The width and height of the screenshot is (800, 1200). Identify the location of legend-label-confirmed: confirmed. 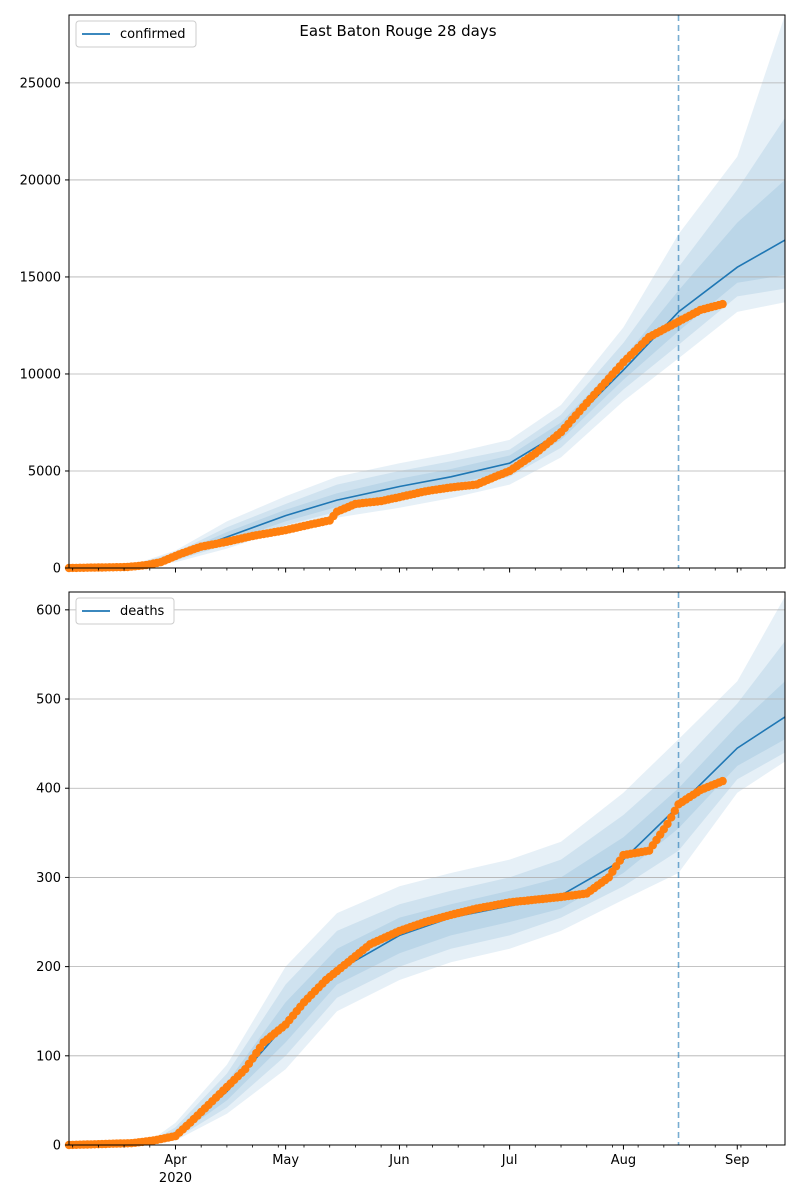
(153, 34).